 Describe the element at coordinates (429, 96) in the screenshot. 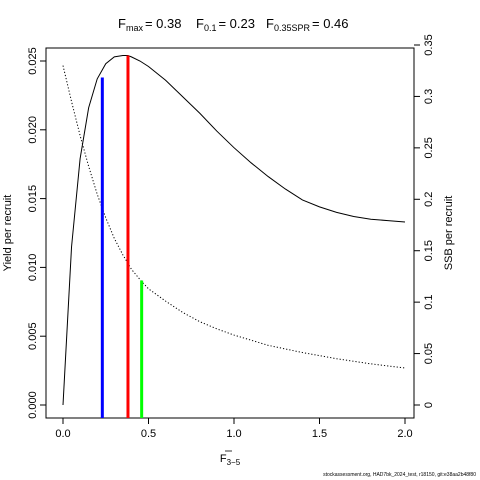

I see `y-right-tick-label-6: 0.3` at that location.